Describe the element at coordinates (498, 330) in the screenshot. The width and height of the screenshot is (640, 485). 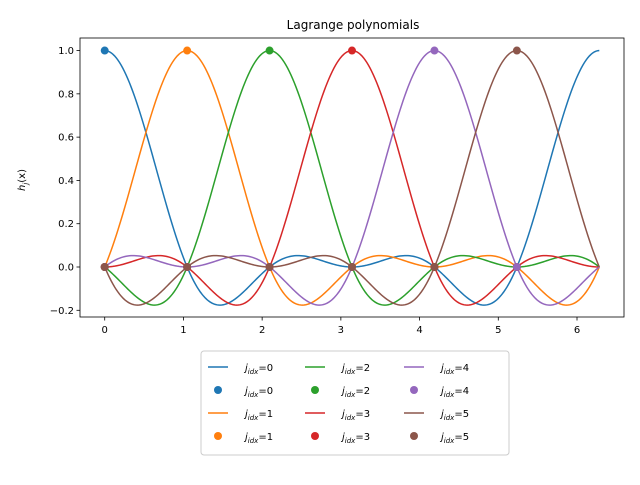
I see `x-tick-label: 5` at that location.